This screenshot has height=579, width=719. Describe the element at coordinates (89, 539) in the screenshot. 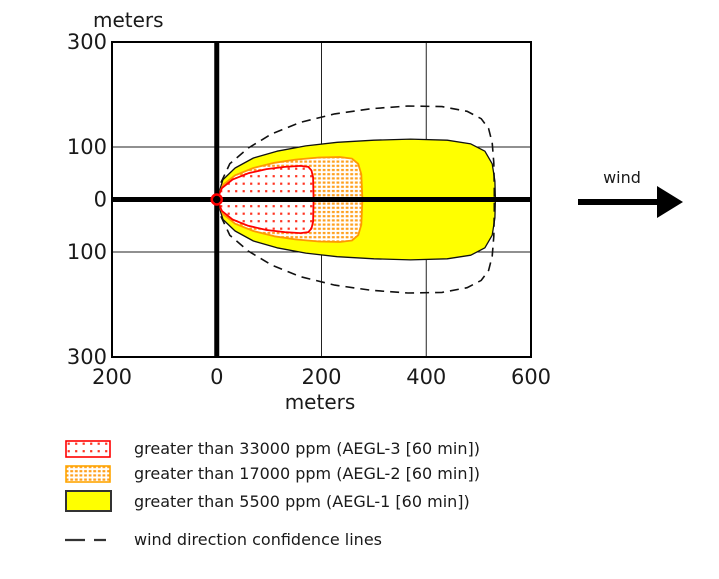

I see `confidence-line-swatch-icon` at that location.